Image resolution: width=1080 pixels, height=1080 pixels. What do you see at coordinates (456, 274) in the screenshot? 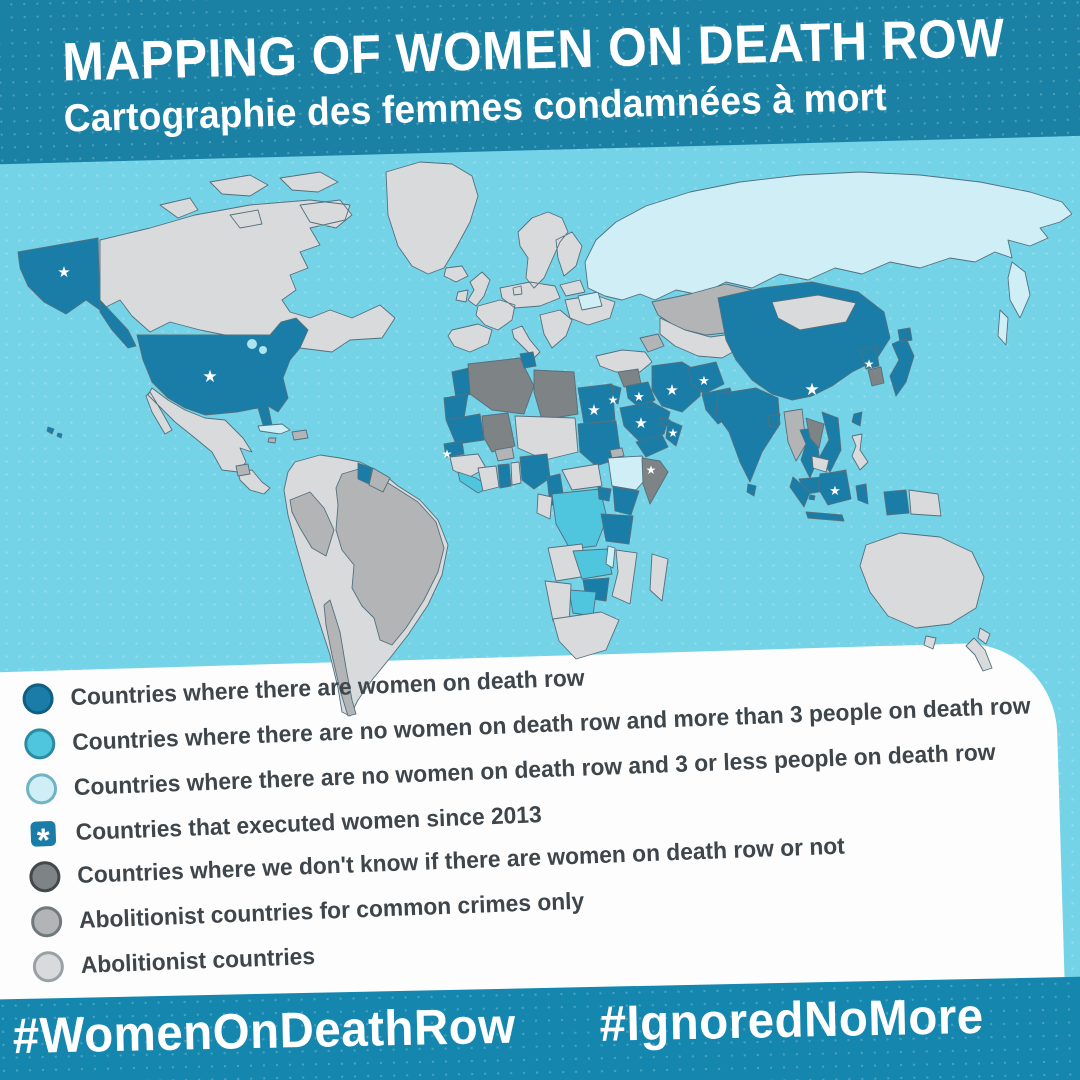
I see `country-iceland` at bounding box center [456, 274].